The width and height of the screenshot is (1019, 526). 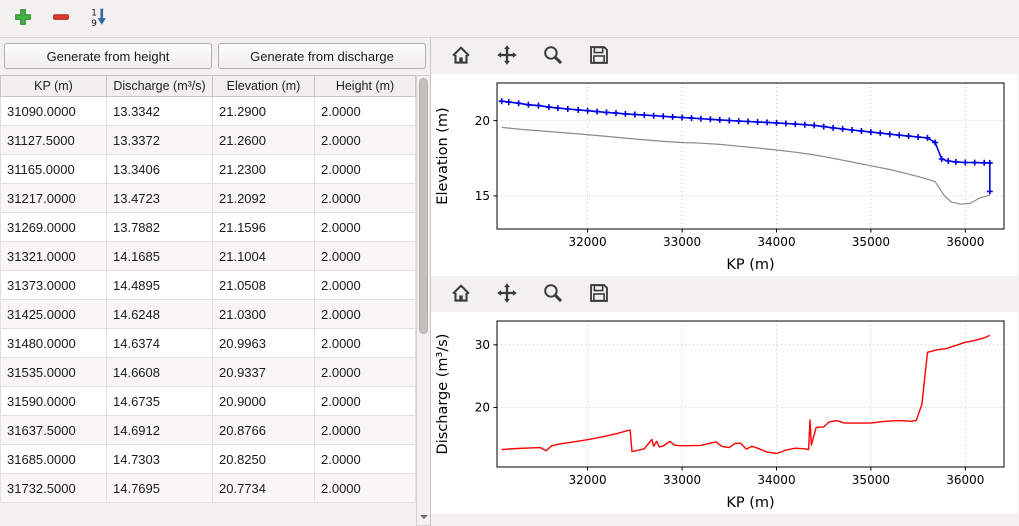 What do you see at coordinates (263, 430) in the screenshot?
I see `table-cell: 20.8766` at bounding box center [263, 430].